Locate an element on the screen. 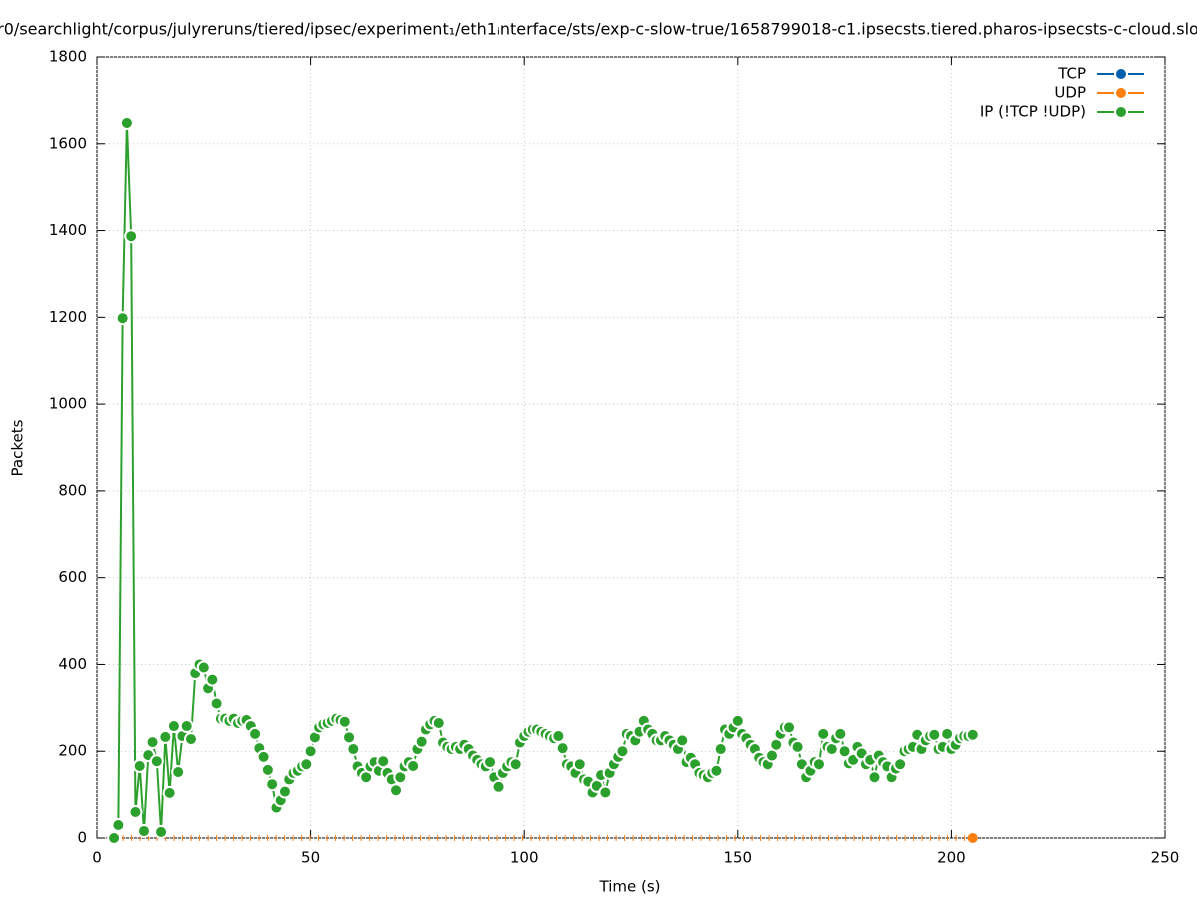  y-tick-label: 1000 is located at coordinates (68, 404).